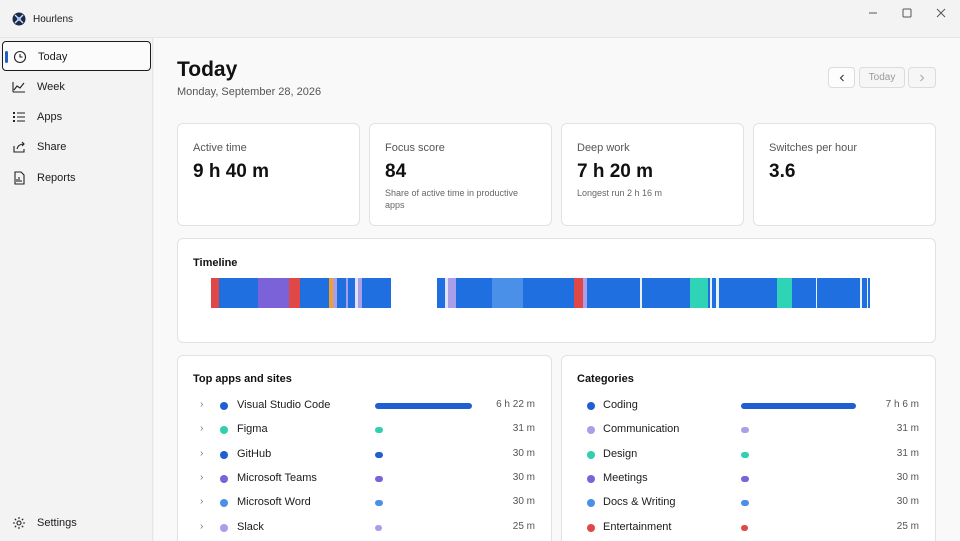 This screenshot has height=541, width=960. Describe the element at coordinates (284, 405) in the screenshot. I see `list-item-name: Visual Studio Code` at that location.